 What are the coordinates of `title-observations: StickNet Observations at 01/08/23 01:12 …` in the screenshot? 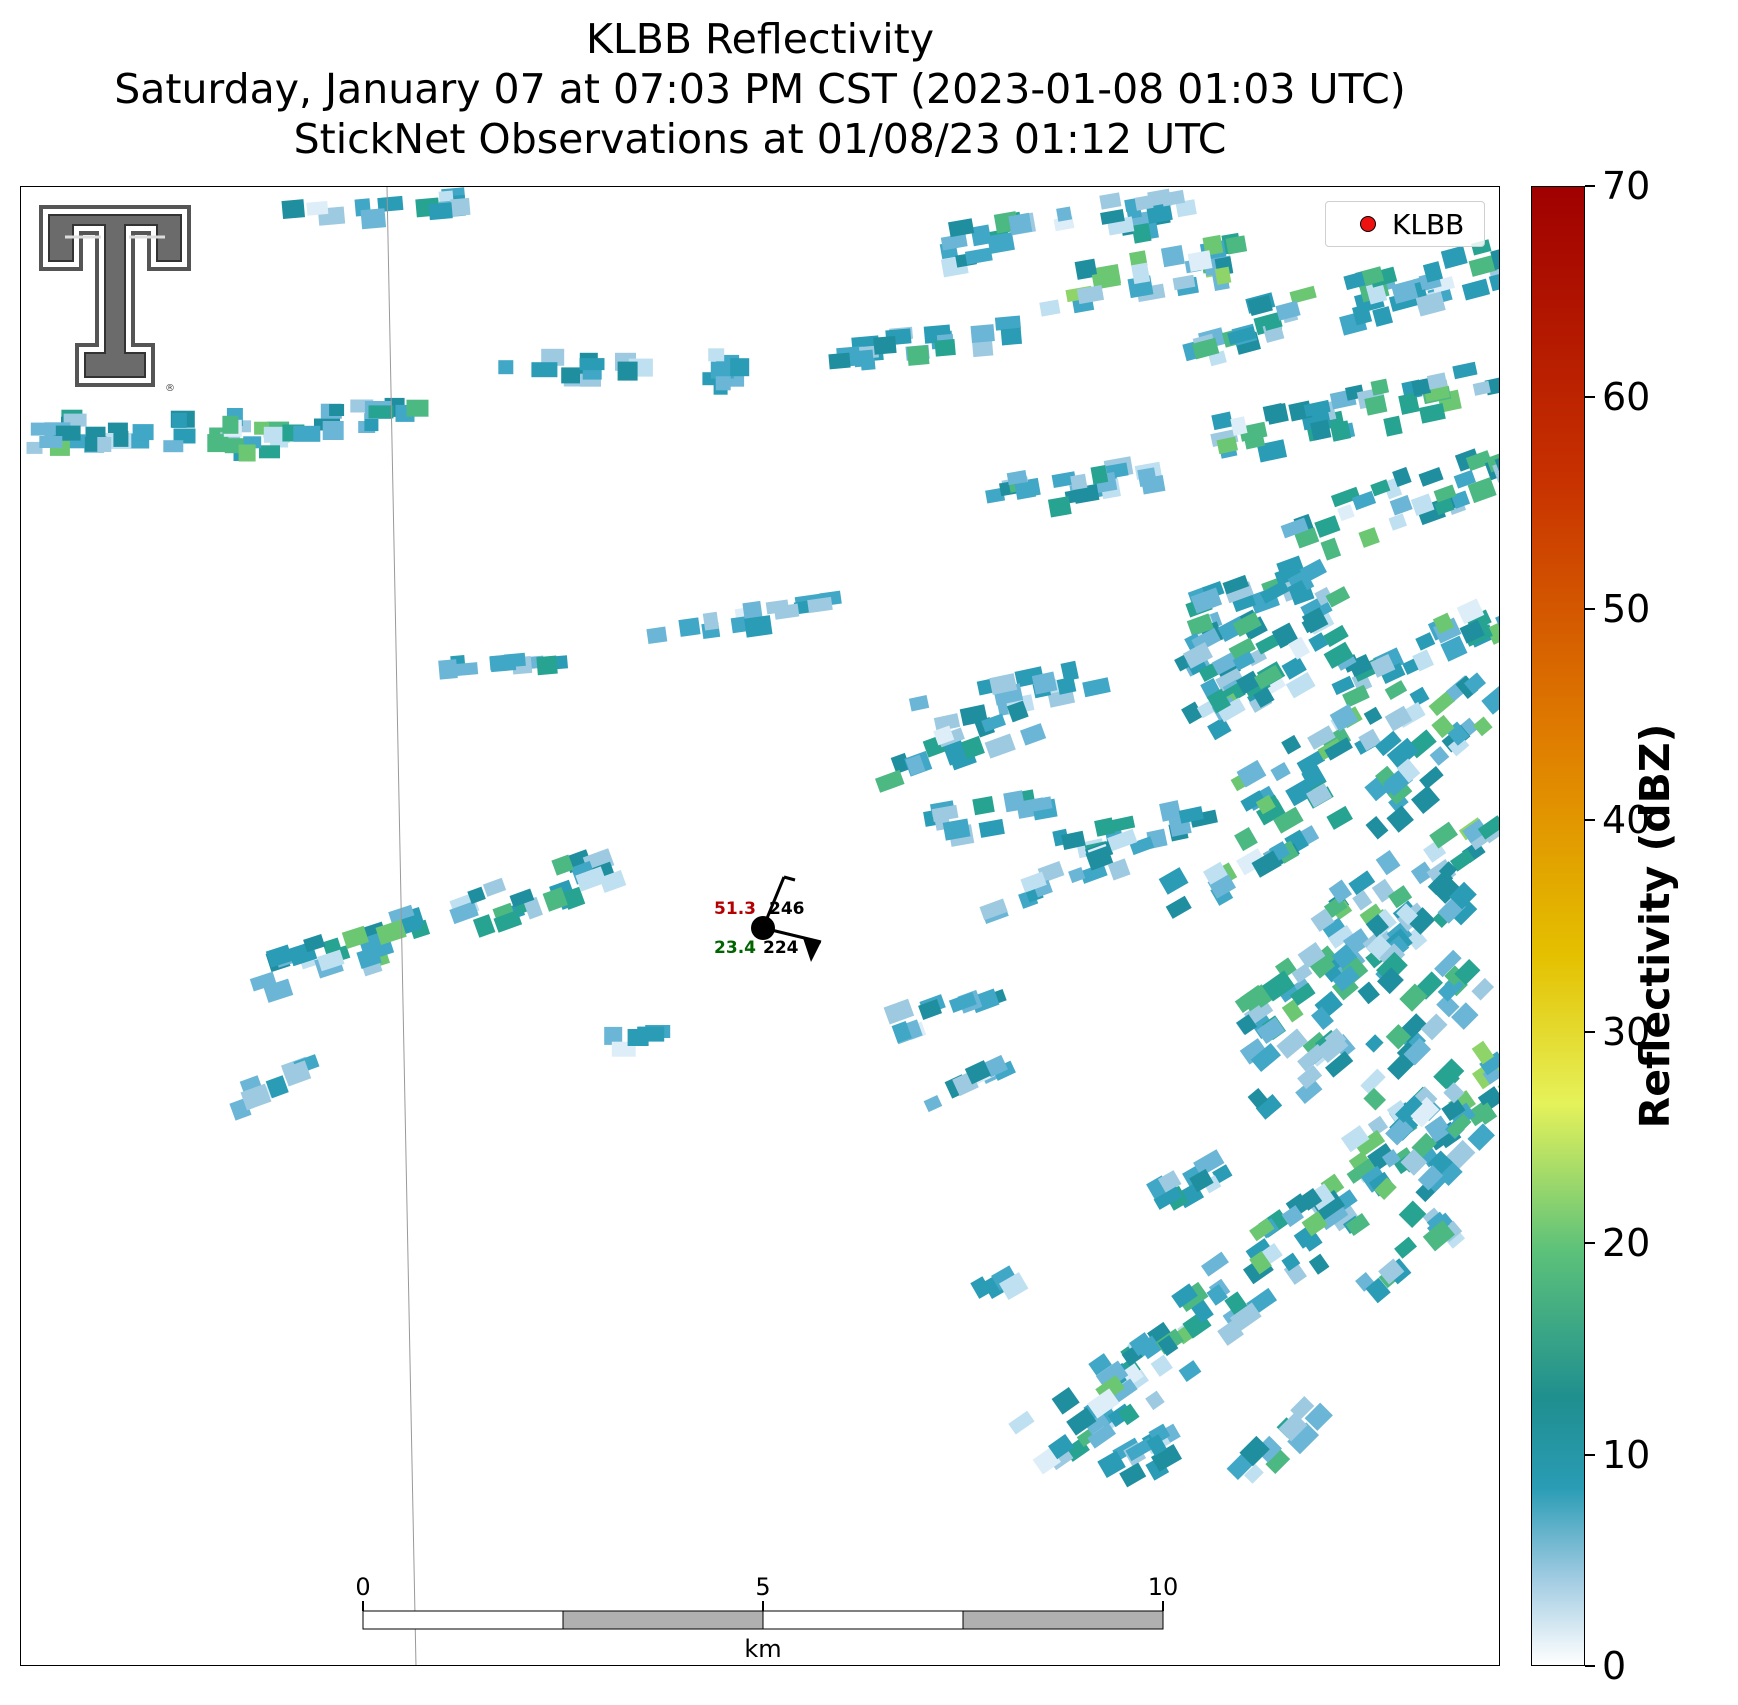 It's located at (760, 139).